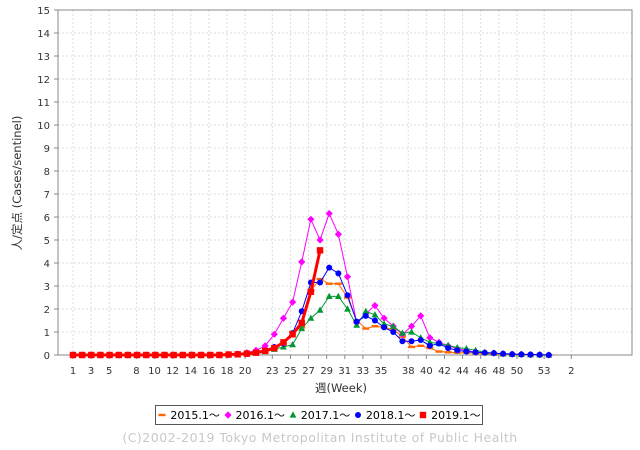  What do you see at coordinates (43, 126) in the screenshot?
I see `y-tick-label: 10` at bounding box center [43, 126].